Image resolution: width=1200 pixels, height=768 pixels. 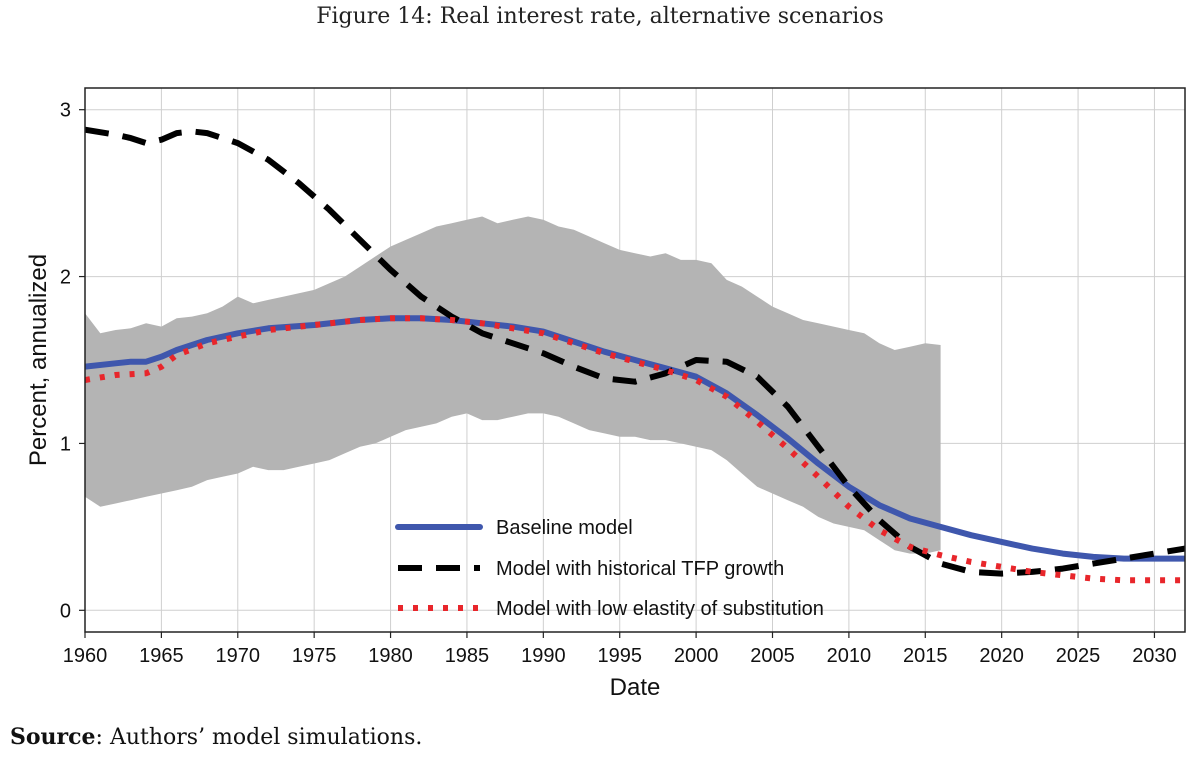 What do you see at coordinates (259, 737) in the screenshot?
I see `source-text: : Authors’ model simulations.` at bounding box center [259, 737].